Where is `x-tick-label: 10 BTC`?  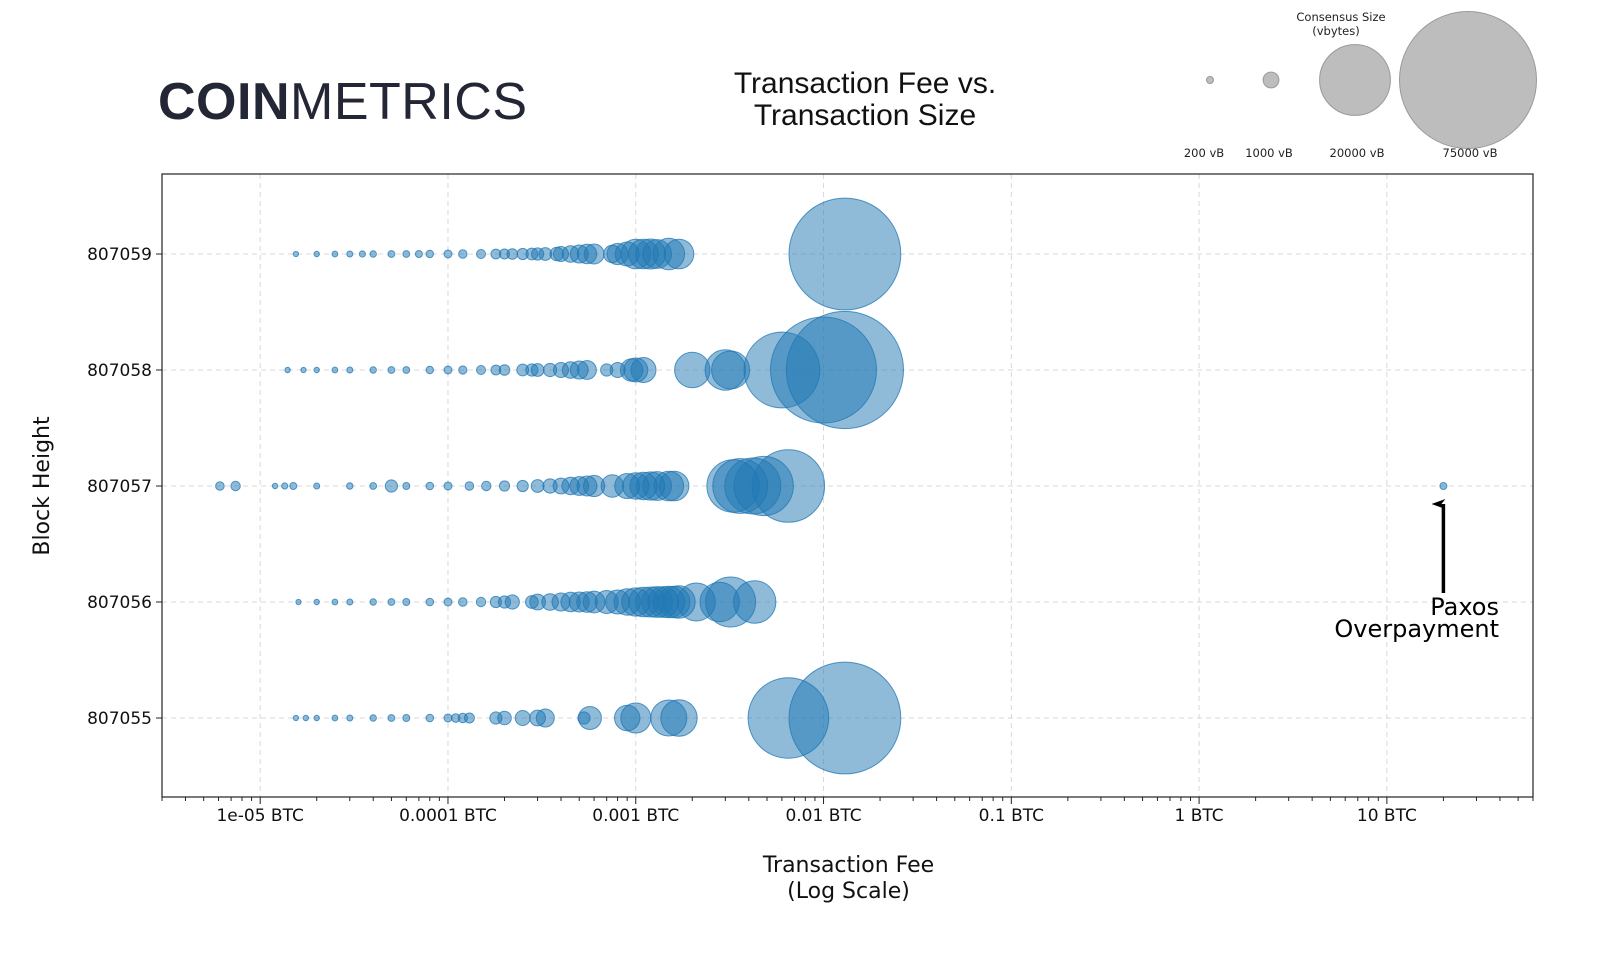
x-tick-label: 10 BTC is located at coordinates (1387, 816).